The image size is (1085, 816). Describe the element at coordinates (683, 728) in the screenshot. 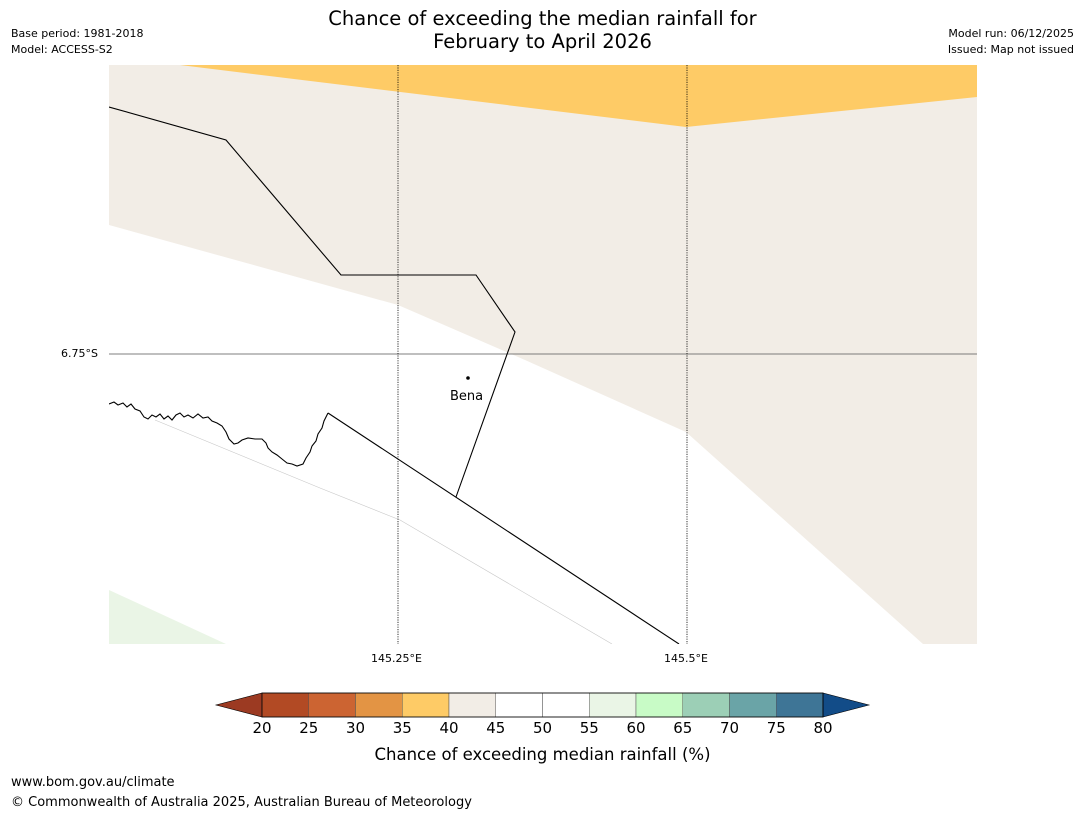

I see `colorbar-tick-label: 65` at that location.